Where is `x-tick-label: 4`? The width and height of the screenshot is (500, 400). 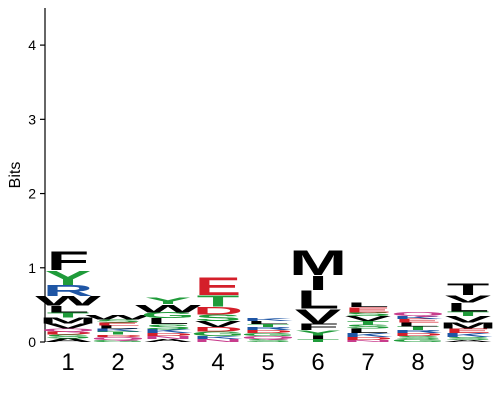 x-tick-label: 4 is located at coordinates (217, 362).